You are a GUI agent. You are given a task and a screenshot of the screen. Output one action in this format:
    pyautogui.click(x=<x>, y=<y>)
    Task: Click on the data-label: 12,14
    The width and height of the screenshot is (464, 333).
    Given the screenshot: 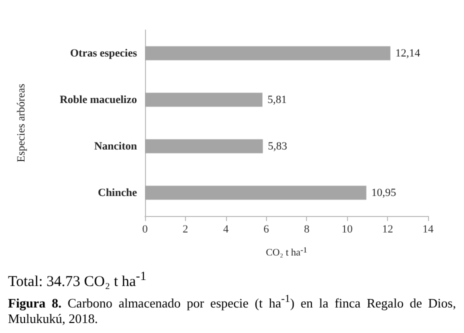 What is the action you would take?
    pyautogui.click(x=408, y=53)
    